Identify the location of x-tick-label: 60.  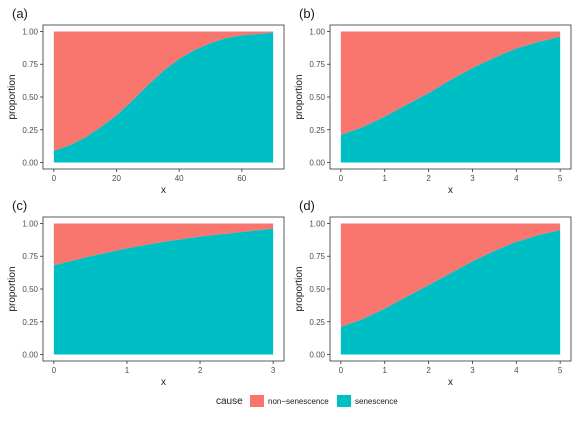
(241, 178).